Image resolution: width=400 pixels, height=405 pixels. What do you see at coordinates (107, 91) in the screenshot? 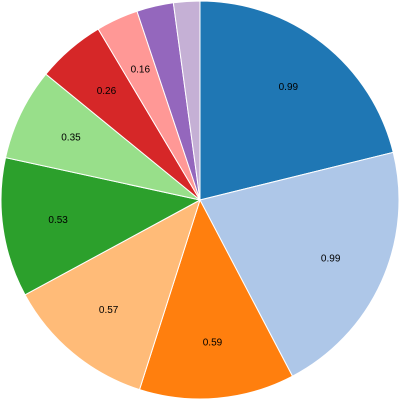
I see `pie-slice-label-7: 0.26` at bounding box center [107, 91].